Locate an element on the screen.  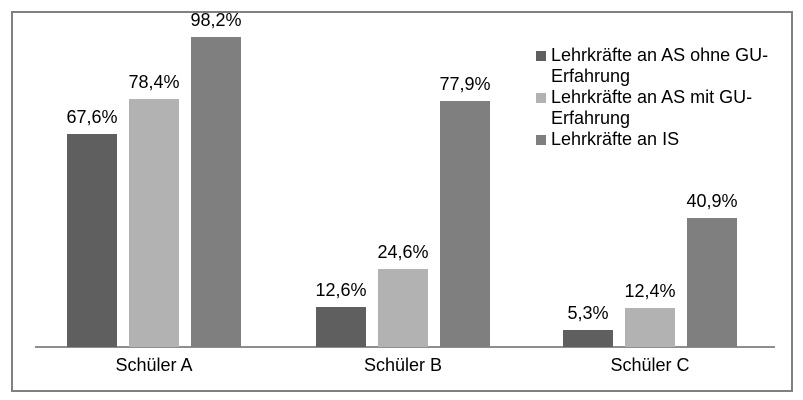
bar-series2-sch-ler-c is located at coordinates (650, 327).